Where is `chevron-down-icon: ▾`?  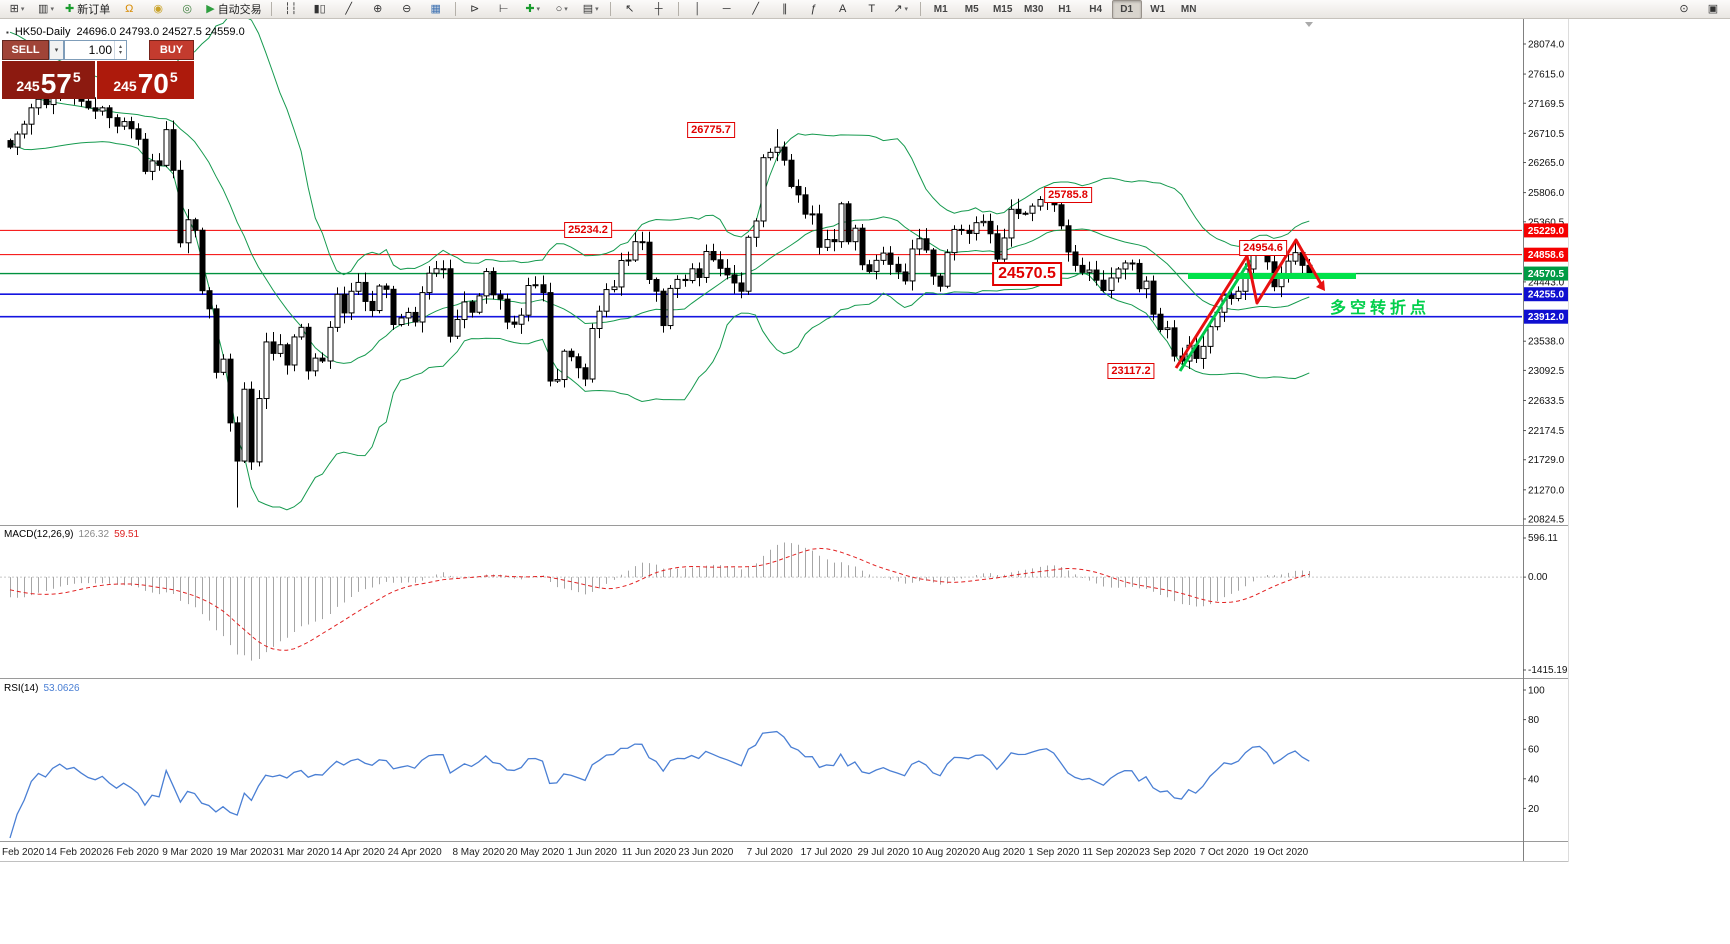
chevron-down-icon: ▾ is located at coordinates (120, 53).